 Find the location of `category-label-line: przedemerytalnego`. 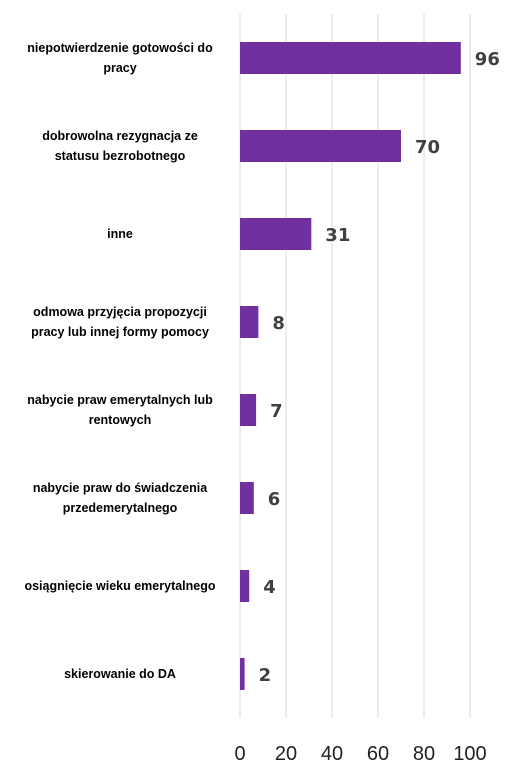

category-label-line: przedemerytalnego is located at coordinates (120, 508).